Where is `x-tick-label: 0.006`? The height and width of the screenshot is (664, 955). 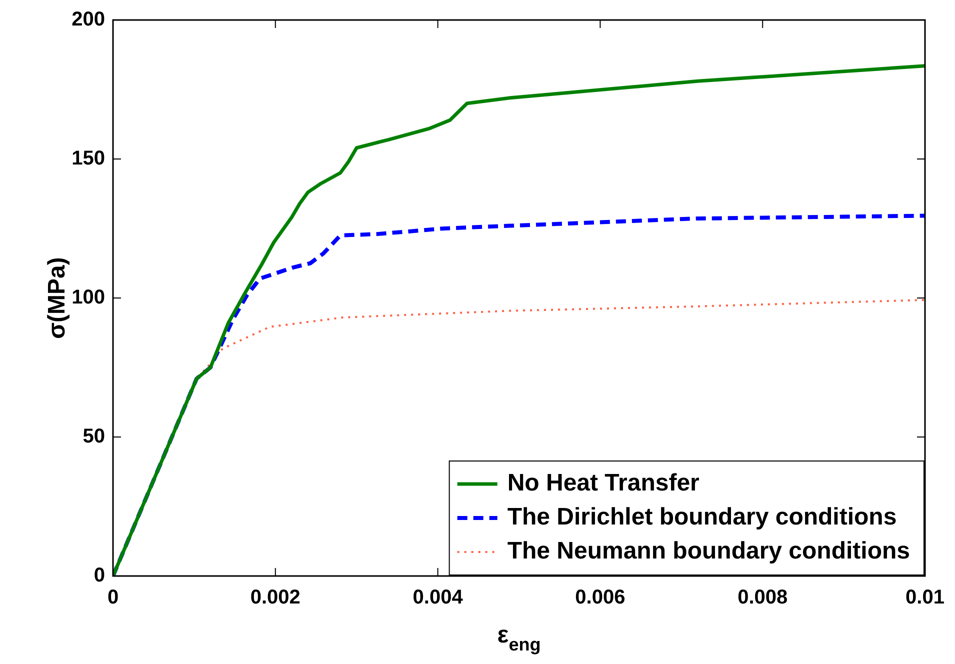
x-tick-label: 0.006 is located at coordinates (600, 597).